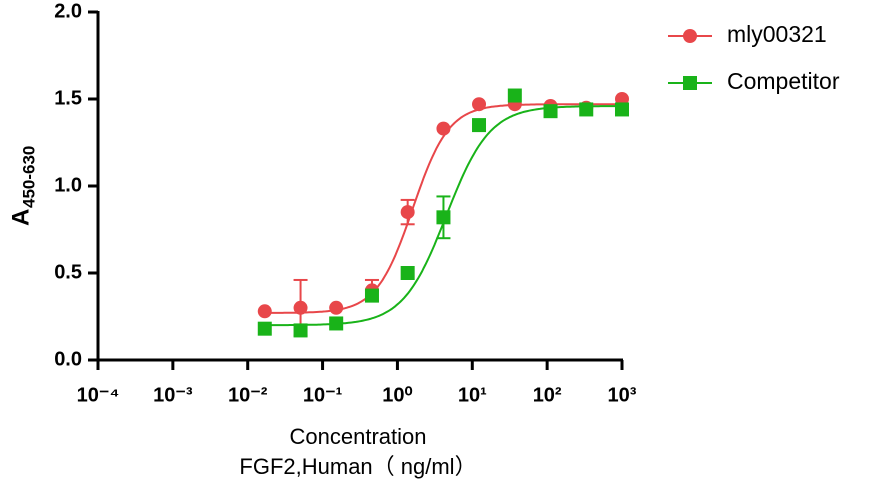  I want to click on y-axis-label: A 450-630, so click(22, 186).